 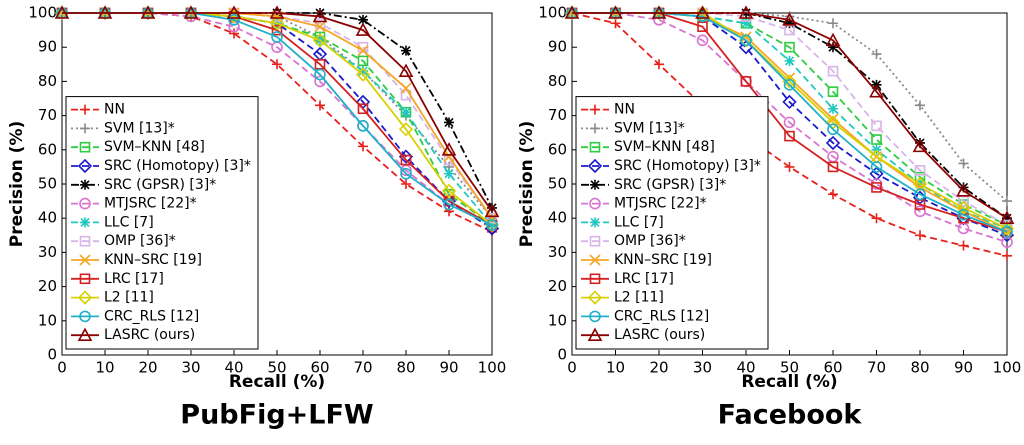 I want to click on legend-label: KNN–SRC [19], so click(x=663, y=260).